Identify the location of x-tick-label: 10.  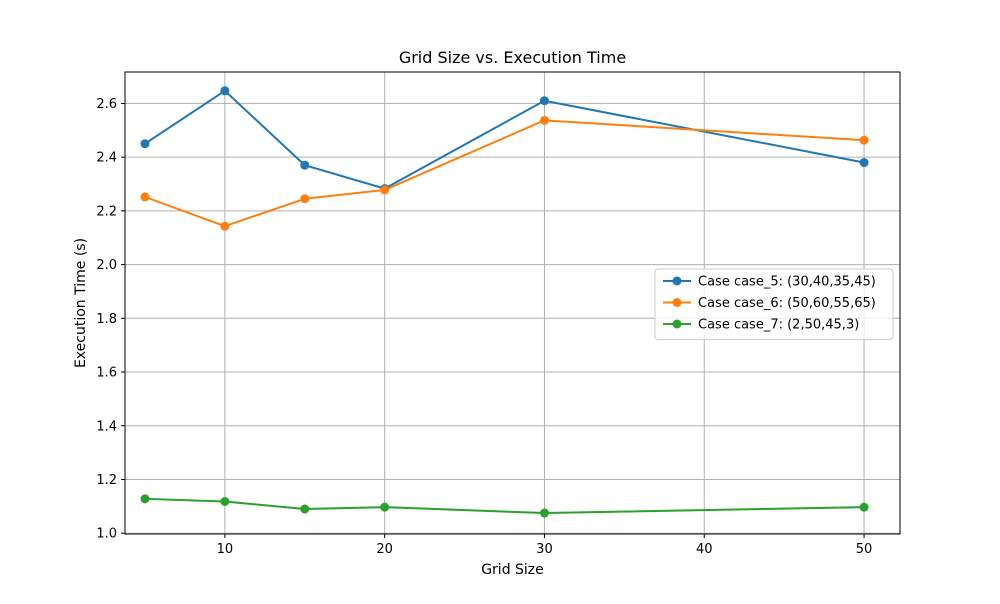
(225, 549).